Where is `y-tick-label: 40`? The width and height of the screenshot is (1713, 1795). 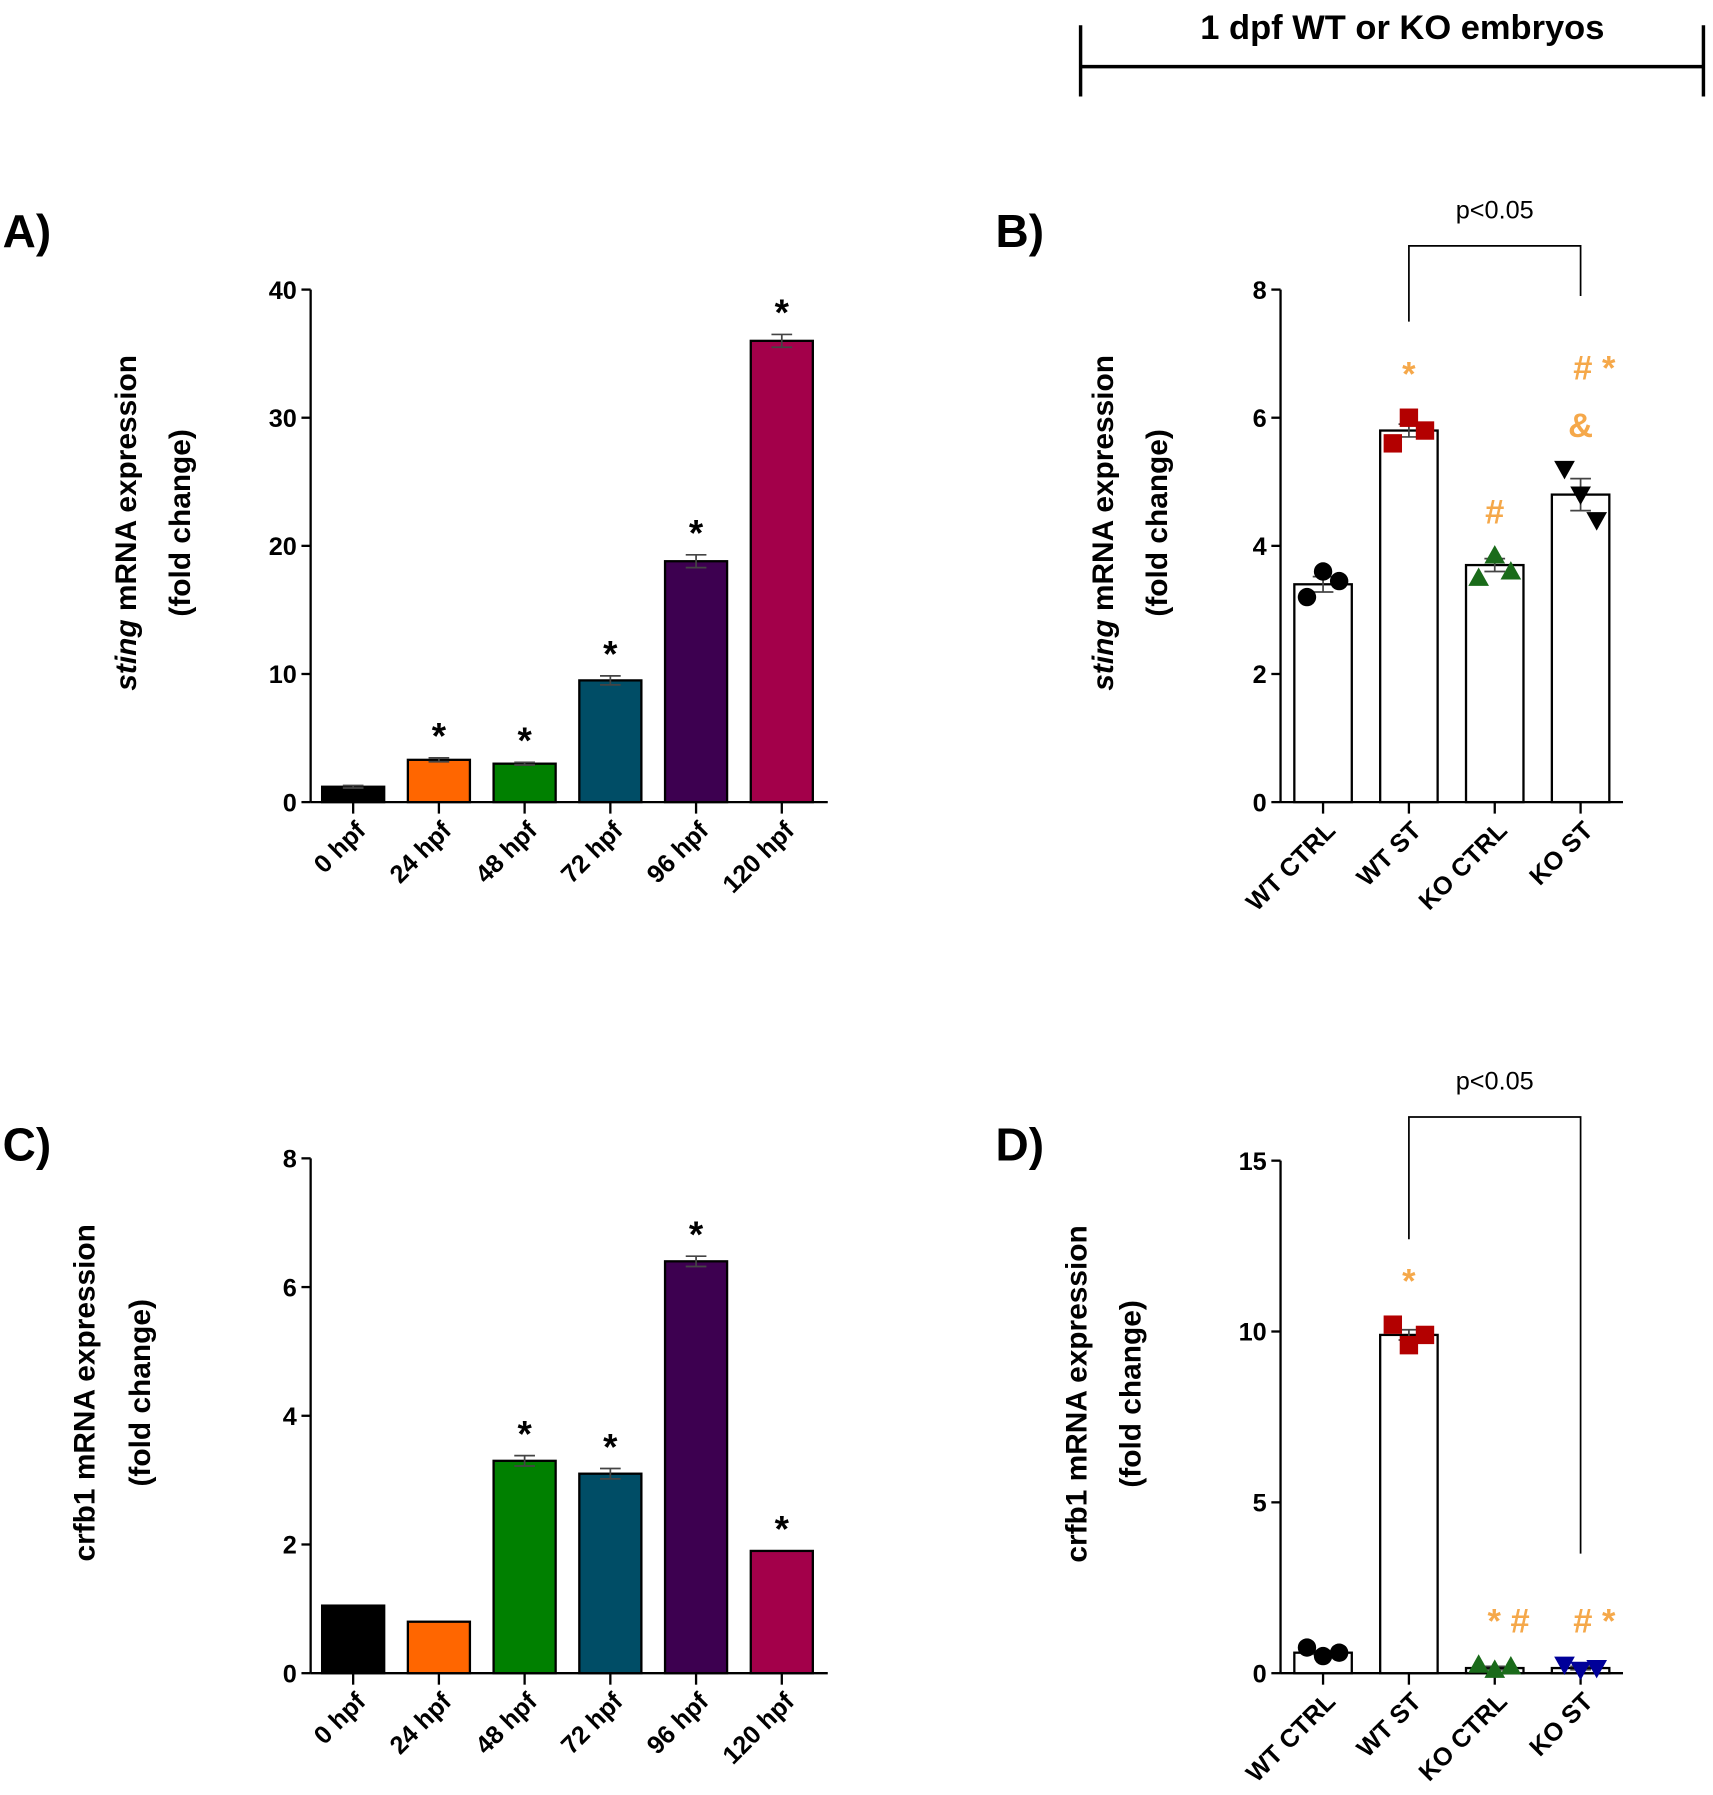 y-tick-label: 40 is located at coordinates (283, 291).